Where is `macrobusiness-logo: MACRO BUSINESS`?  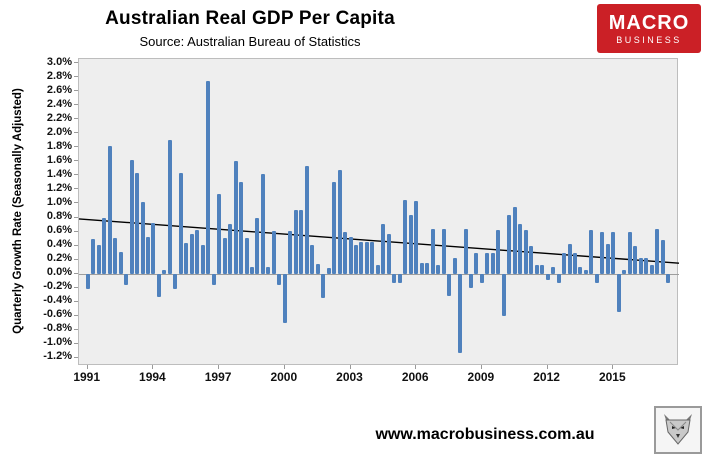 macrobusiness-logo: MACRO BUSINESS is located at coordinates (649, 28).